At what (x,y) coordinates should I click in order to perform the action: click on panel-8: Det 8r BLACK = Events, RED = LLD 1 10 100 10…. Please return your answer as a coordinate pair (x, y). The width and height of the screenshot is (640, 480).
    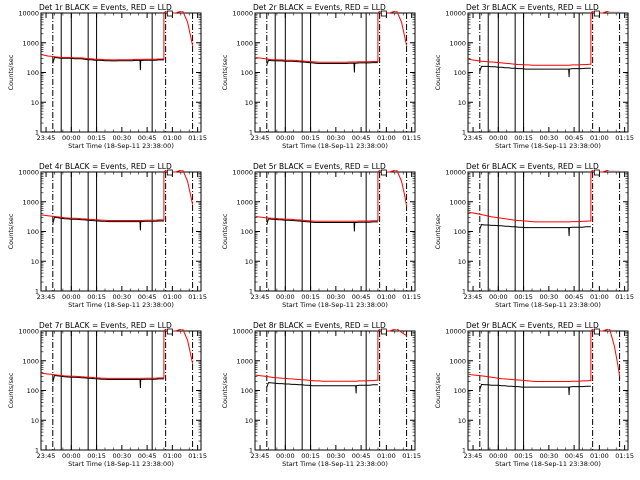
    Looking at the image, I should click on (321, 394).